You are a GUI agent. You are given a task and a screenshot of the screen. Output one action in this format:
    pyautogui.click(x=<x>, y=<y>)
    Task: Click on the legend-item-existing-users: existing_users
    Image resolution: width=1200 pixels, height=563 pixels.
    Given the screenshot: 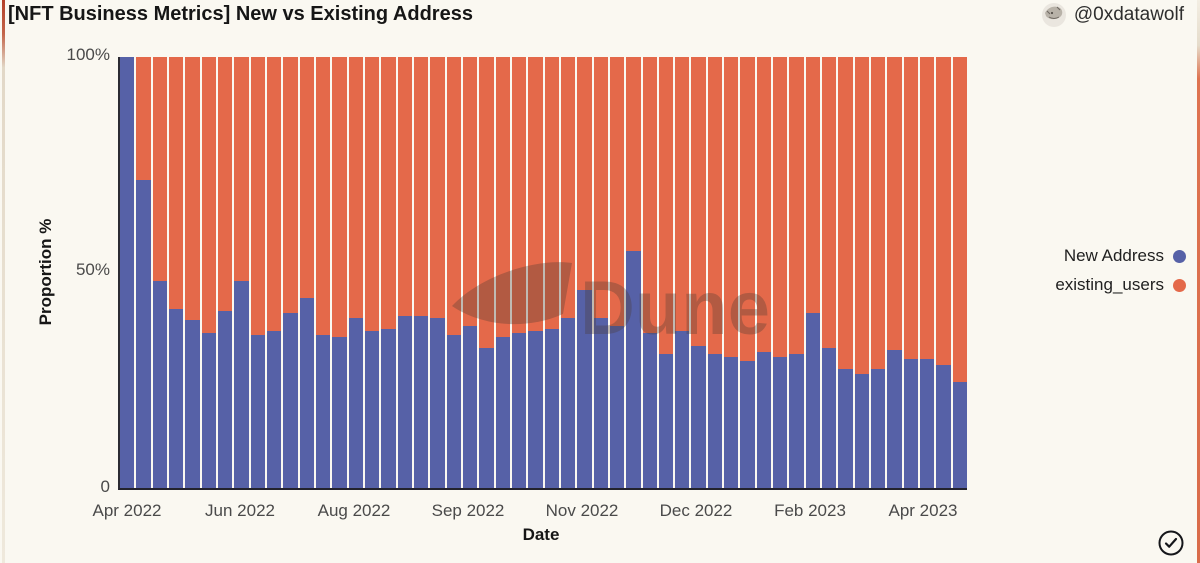 What is the action you would take?
    pyautogui.click(x=1120, y=285)
    